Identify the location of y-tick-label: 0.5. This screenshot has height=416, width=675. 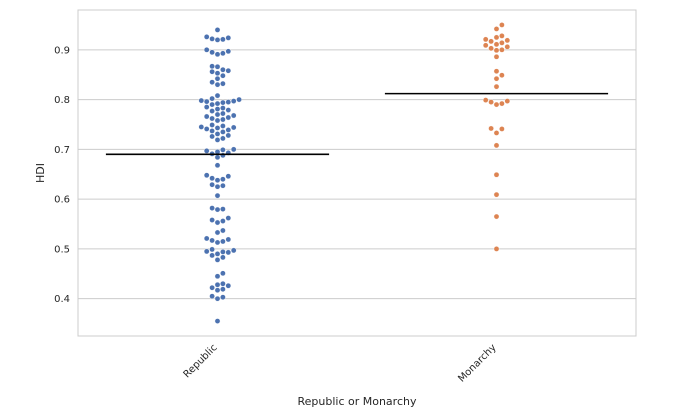
(62, 249).